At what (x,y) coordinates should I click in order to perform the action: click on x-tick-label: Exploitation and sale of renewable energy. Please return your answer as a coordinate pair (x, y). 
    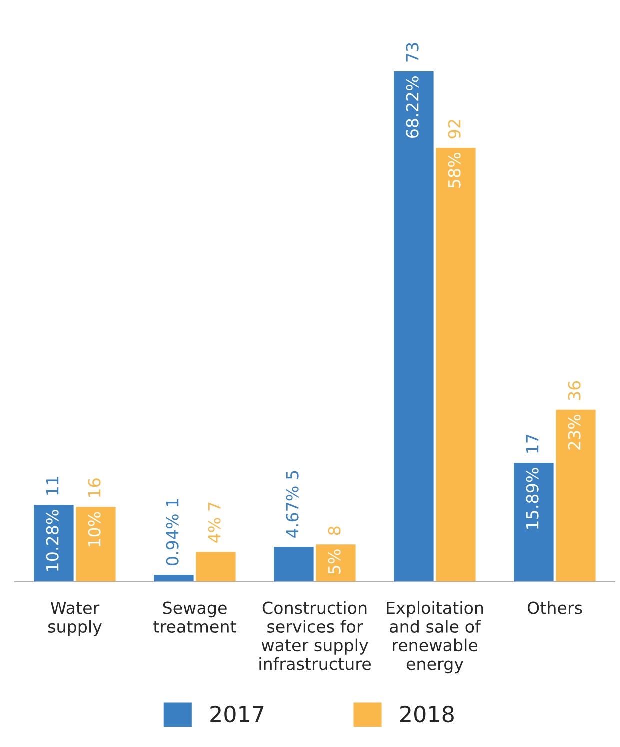
    Looking at the image, I should click on (435, 637).